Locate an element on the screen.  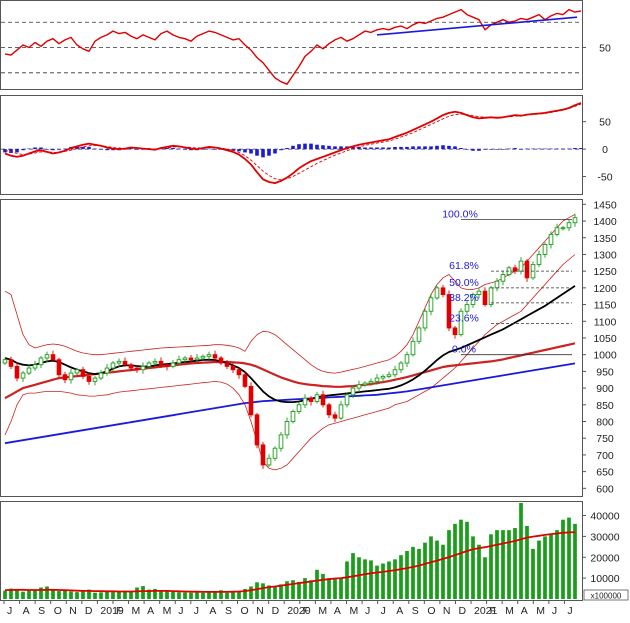
price-axis-tick-label-16: 650 is located at coordinates (605, 473).